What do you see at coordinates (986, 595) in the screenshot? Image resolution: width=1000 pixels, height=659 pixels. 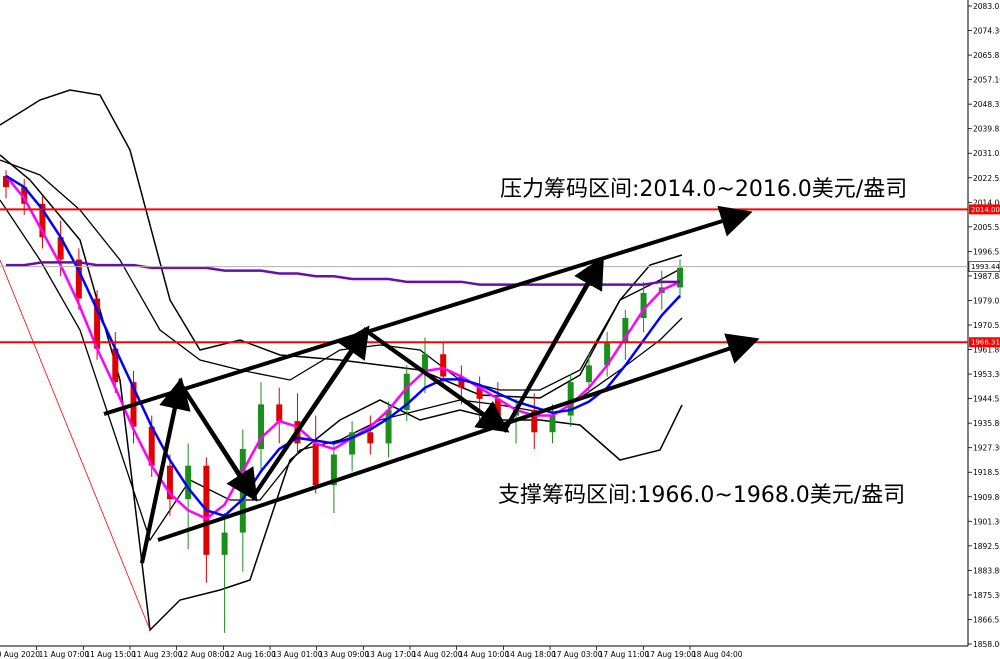 I see `y-tick-label: 1875.30` at bounding box center [986, 595].